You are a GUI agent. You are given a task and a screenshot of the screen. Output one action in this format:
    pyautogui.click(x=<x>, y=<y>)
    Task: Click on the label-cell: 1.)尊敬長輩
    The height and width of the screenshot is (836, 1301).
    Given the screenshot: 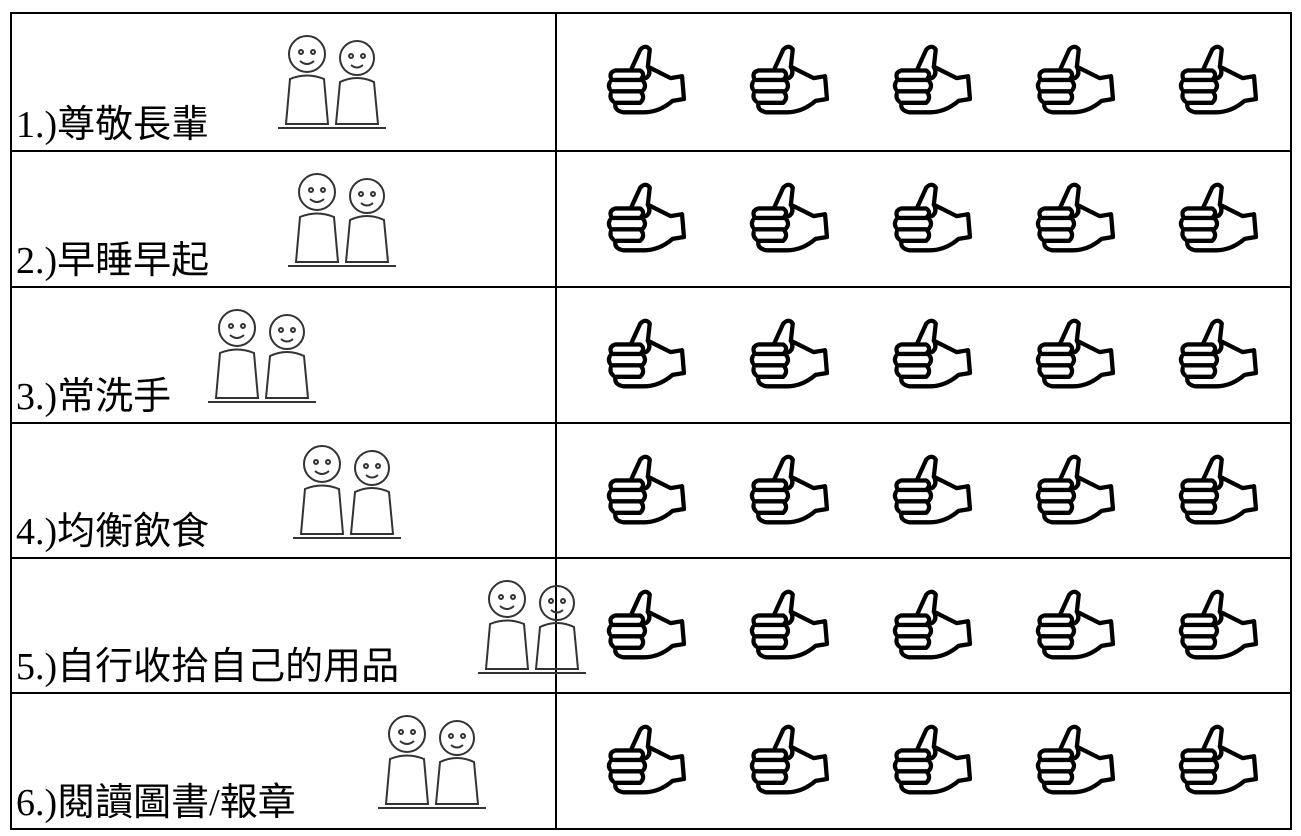 What is the action you would take?
    pyautogui.click(x=283, y=82)
    